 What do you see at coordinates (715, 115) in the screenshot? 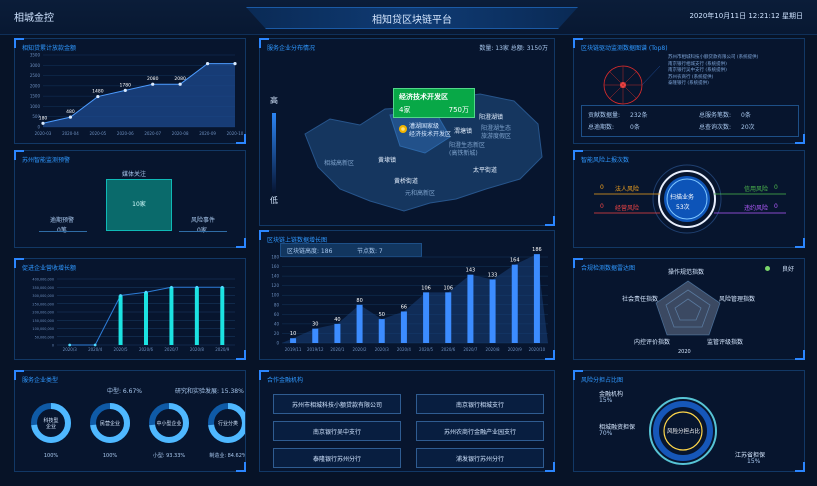
I see `stat-label: 总服务笔数:` at bounding box center [715, 115].